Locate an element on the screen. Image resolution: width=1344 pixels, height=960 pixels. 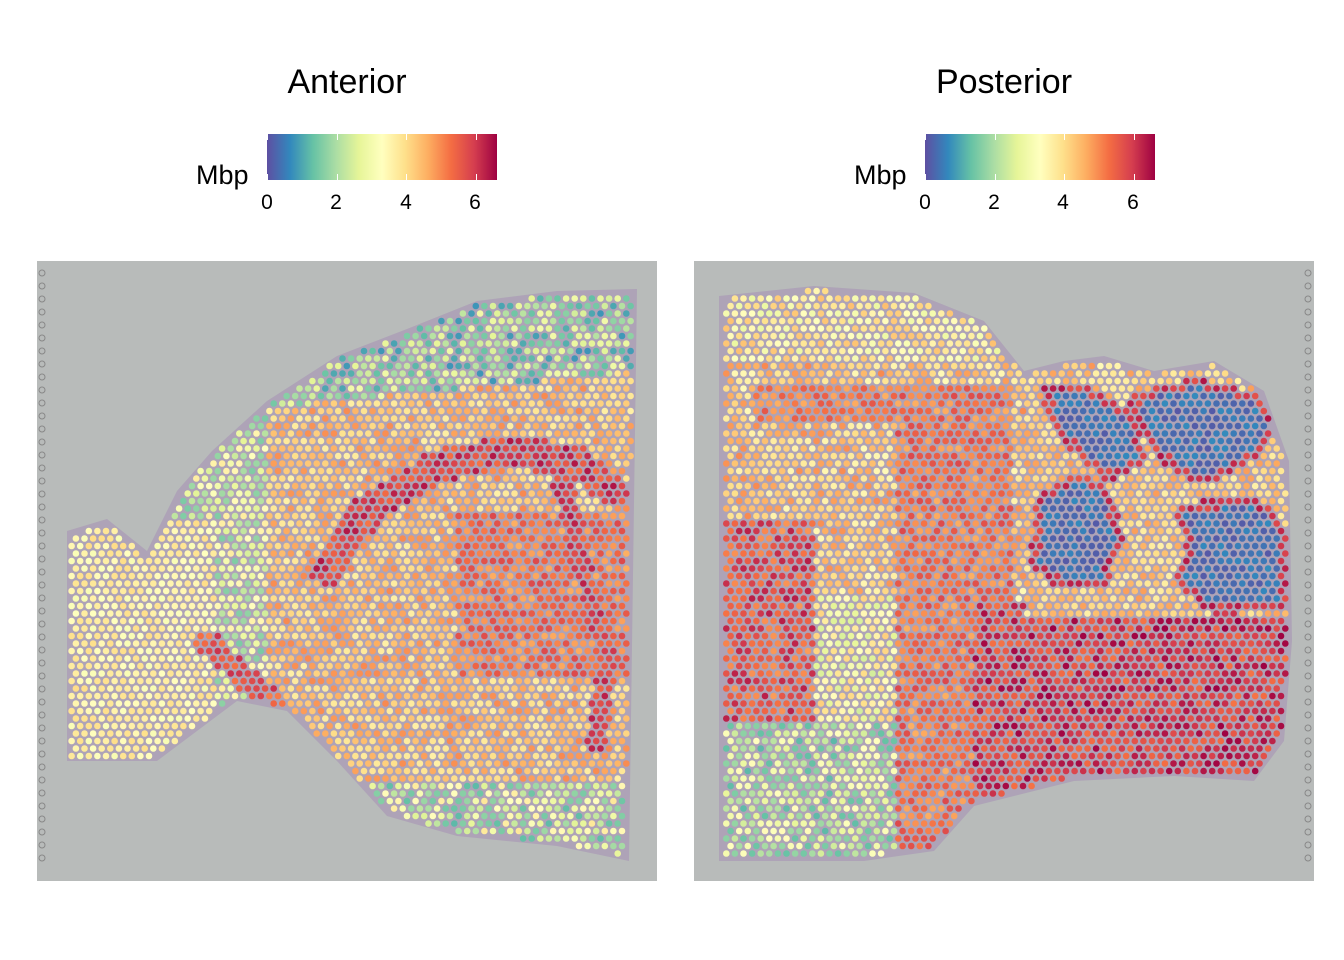
fiducial-dot is located at coordinates (42, 819).